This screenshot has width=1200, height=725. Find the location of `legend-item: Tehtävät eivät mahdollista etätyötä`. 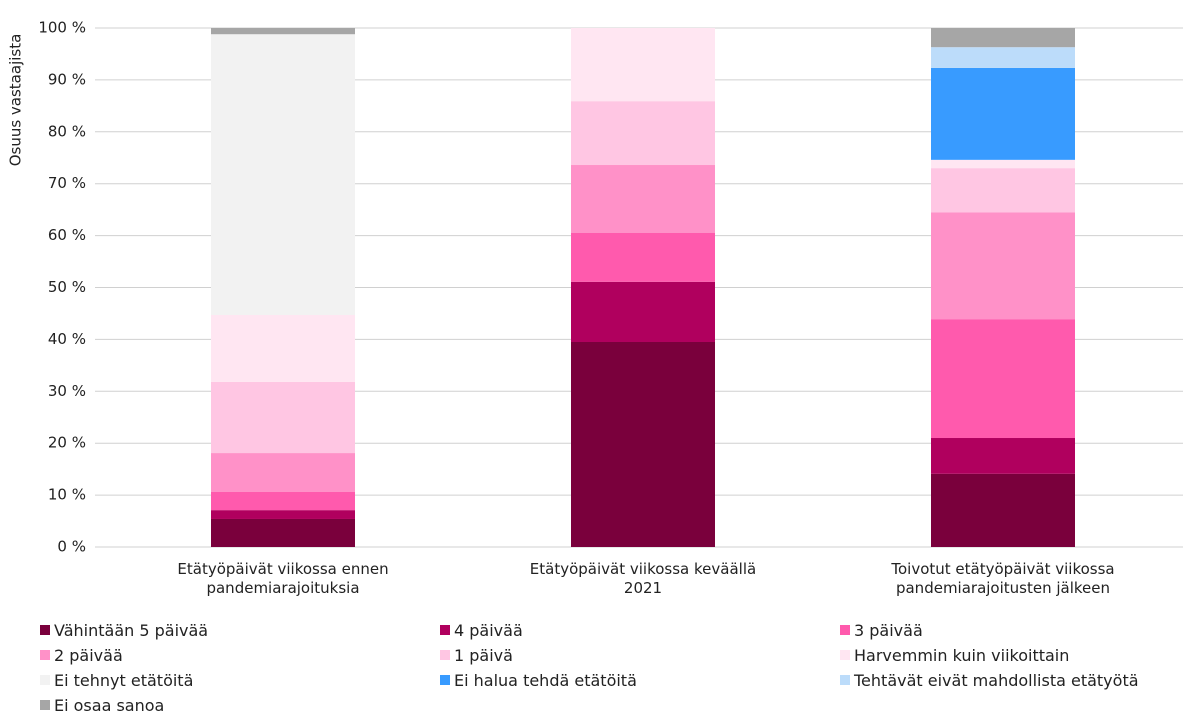

legend-item: Tehtävät eivät mahdollista etätyötä is located at coordinates (1020, 680).